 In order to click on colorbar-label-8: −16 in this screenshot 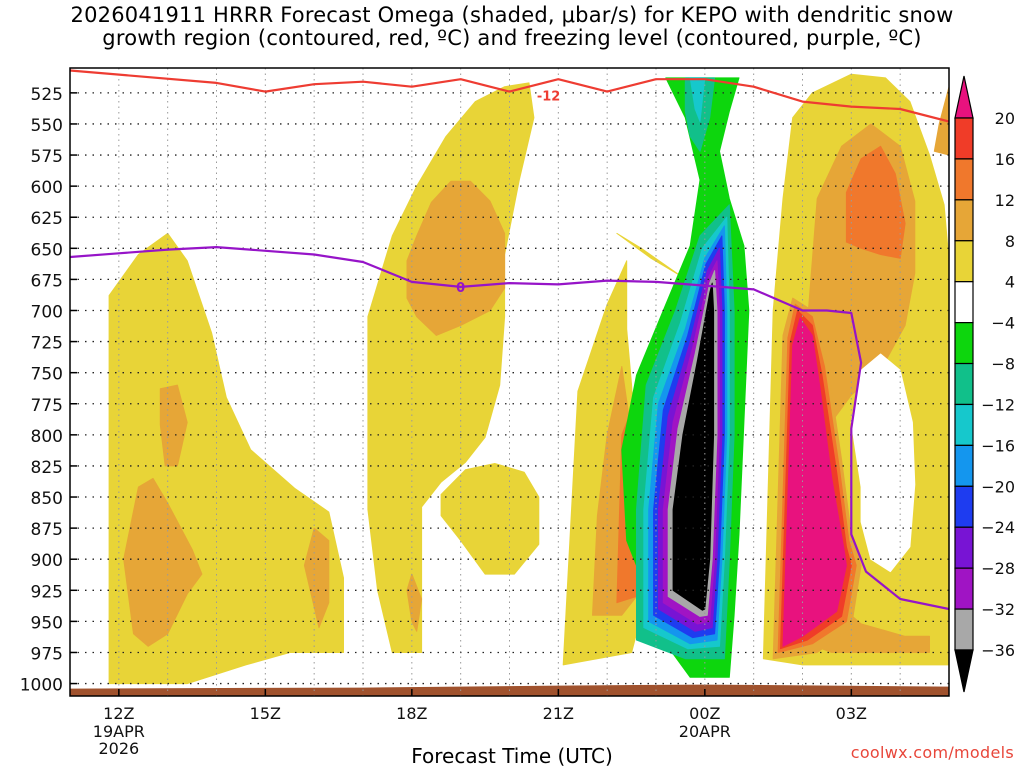, I will do `click(998, 445)`.